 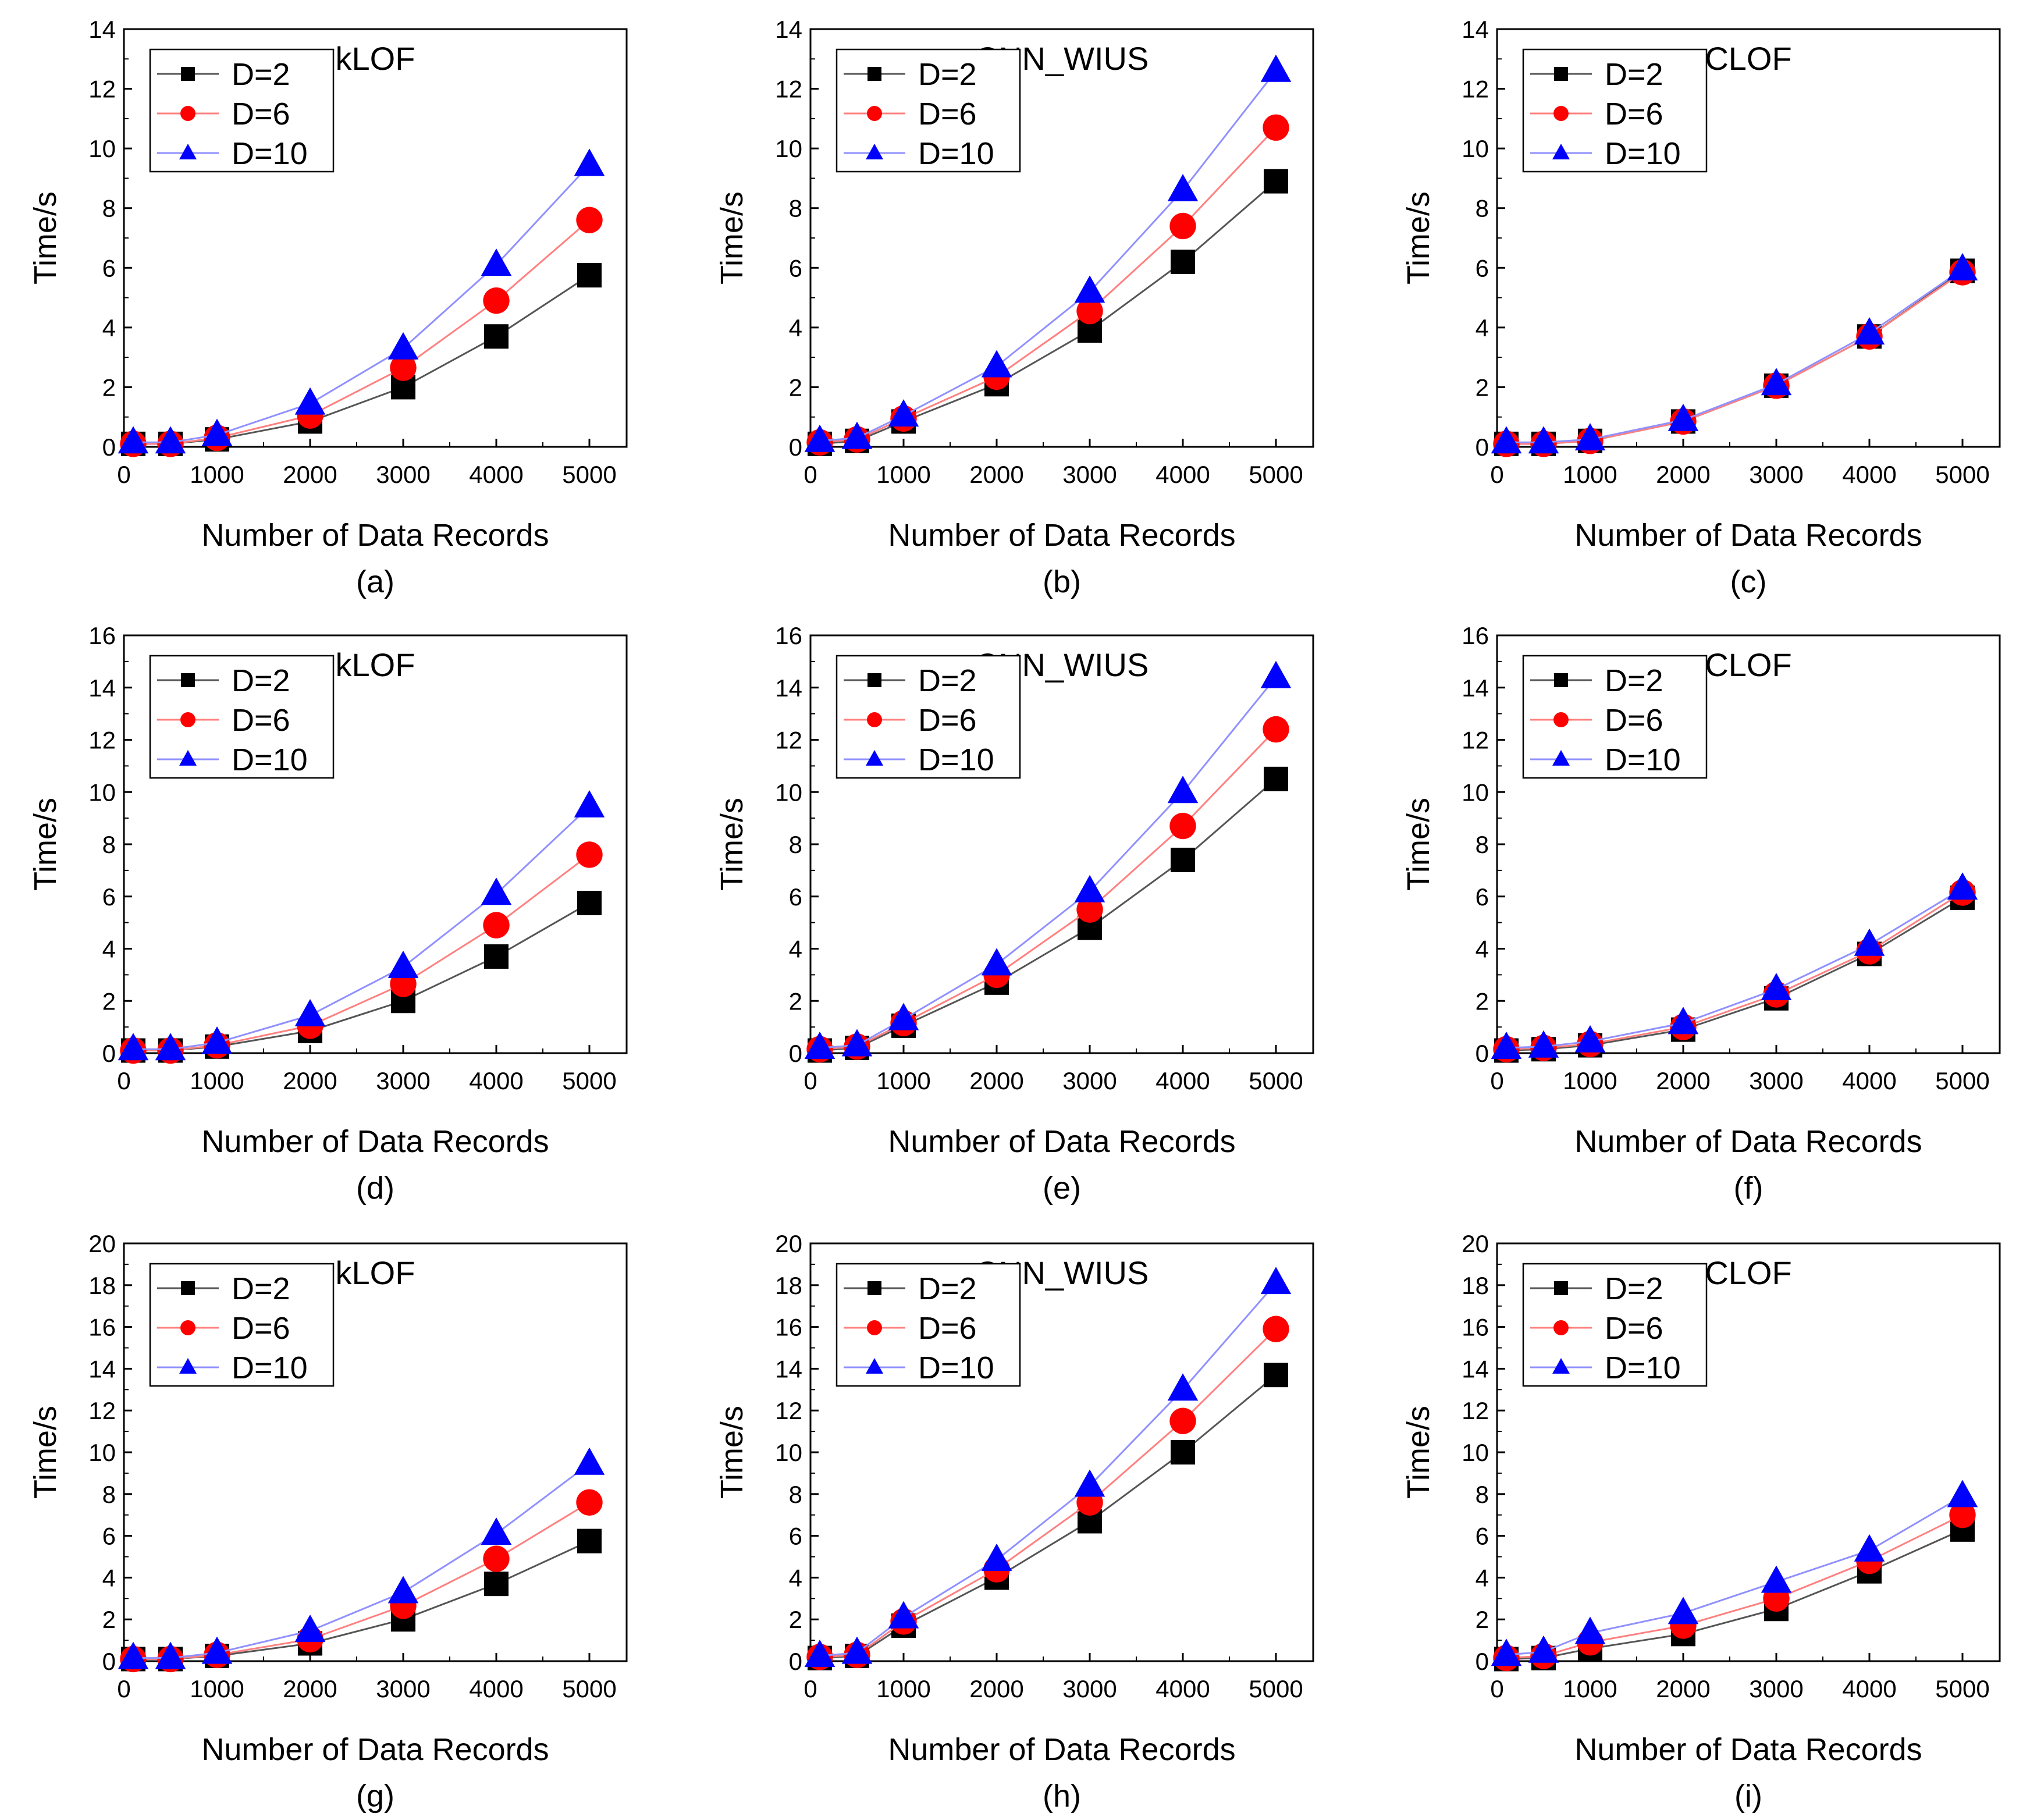 What do you see at coordinates (1748, 1796) in the screenshot?
I see `panel-caption: (i)` at bounding box center [1748, 1796].